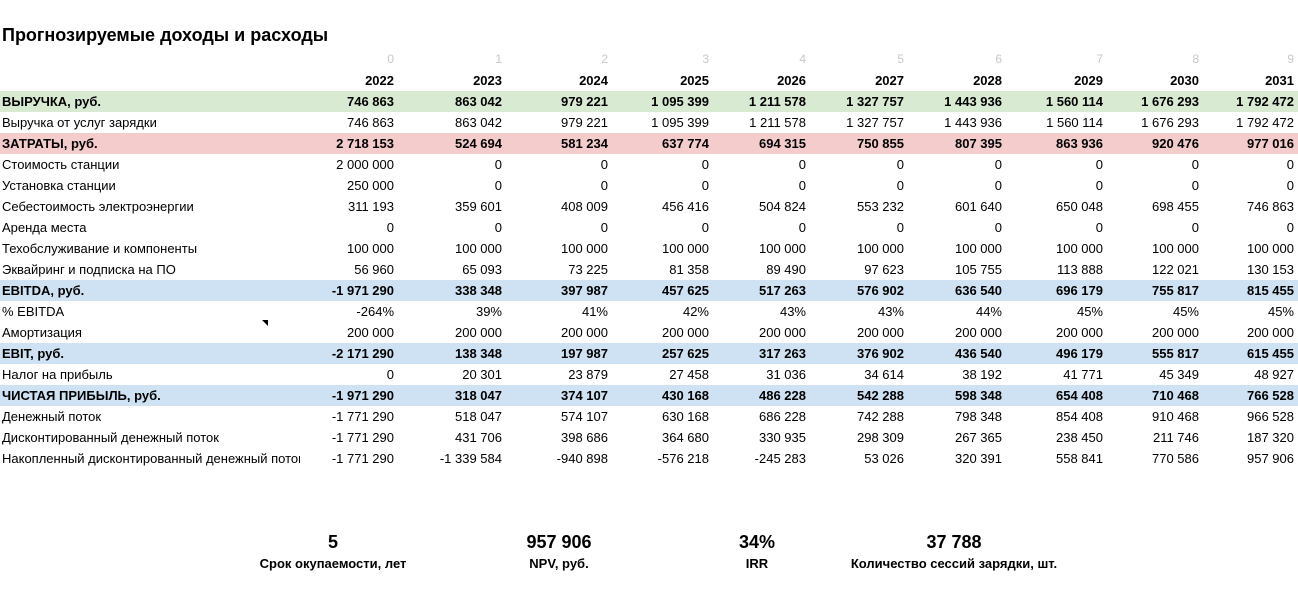 The image size is (1298, 602). I want to click on cell-value: 601 640, so click(978, 206).